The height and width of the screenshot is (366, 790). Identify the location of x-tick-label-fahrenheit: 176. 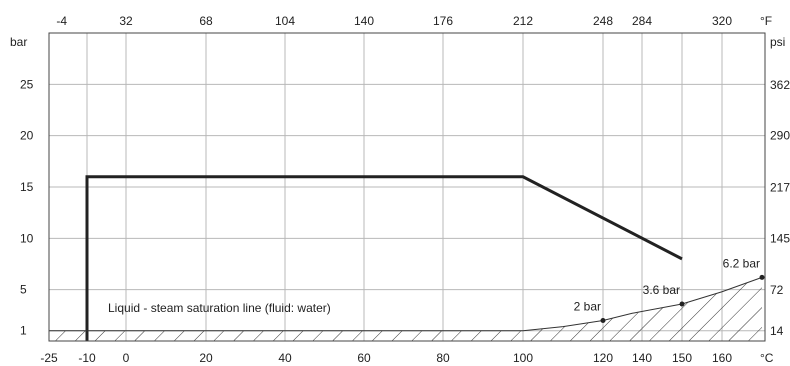
(443, 21).